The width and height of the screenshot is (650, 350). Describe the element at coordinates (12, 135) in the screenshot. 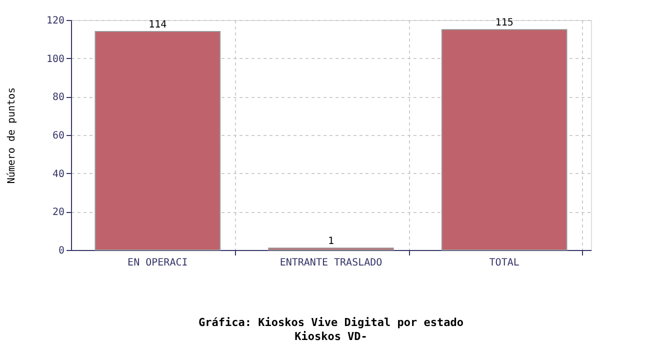

I see `y-axis-title: Número de puntos` at that location.